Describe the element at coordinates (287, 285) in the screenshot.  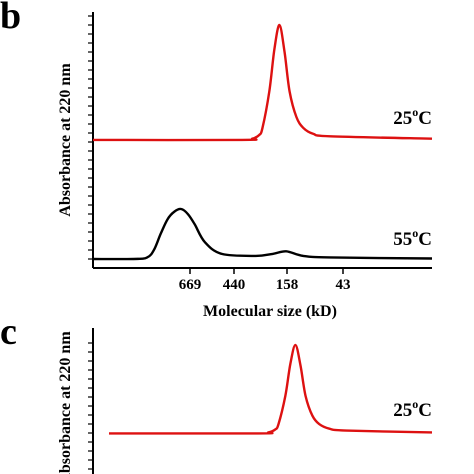
I see `panel-b-x-tick-label: 158` at that location.